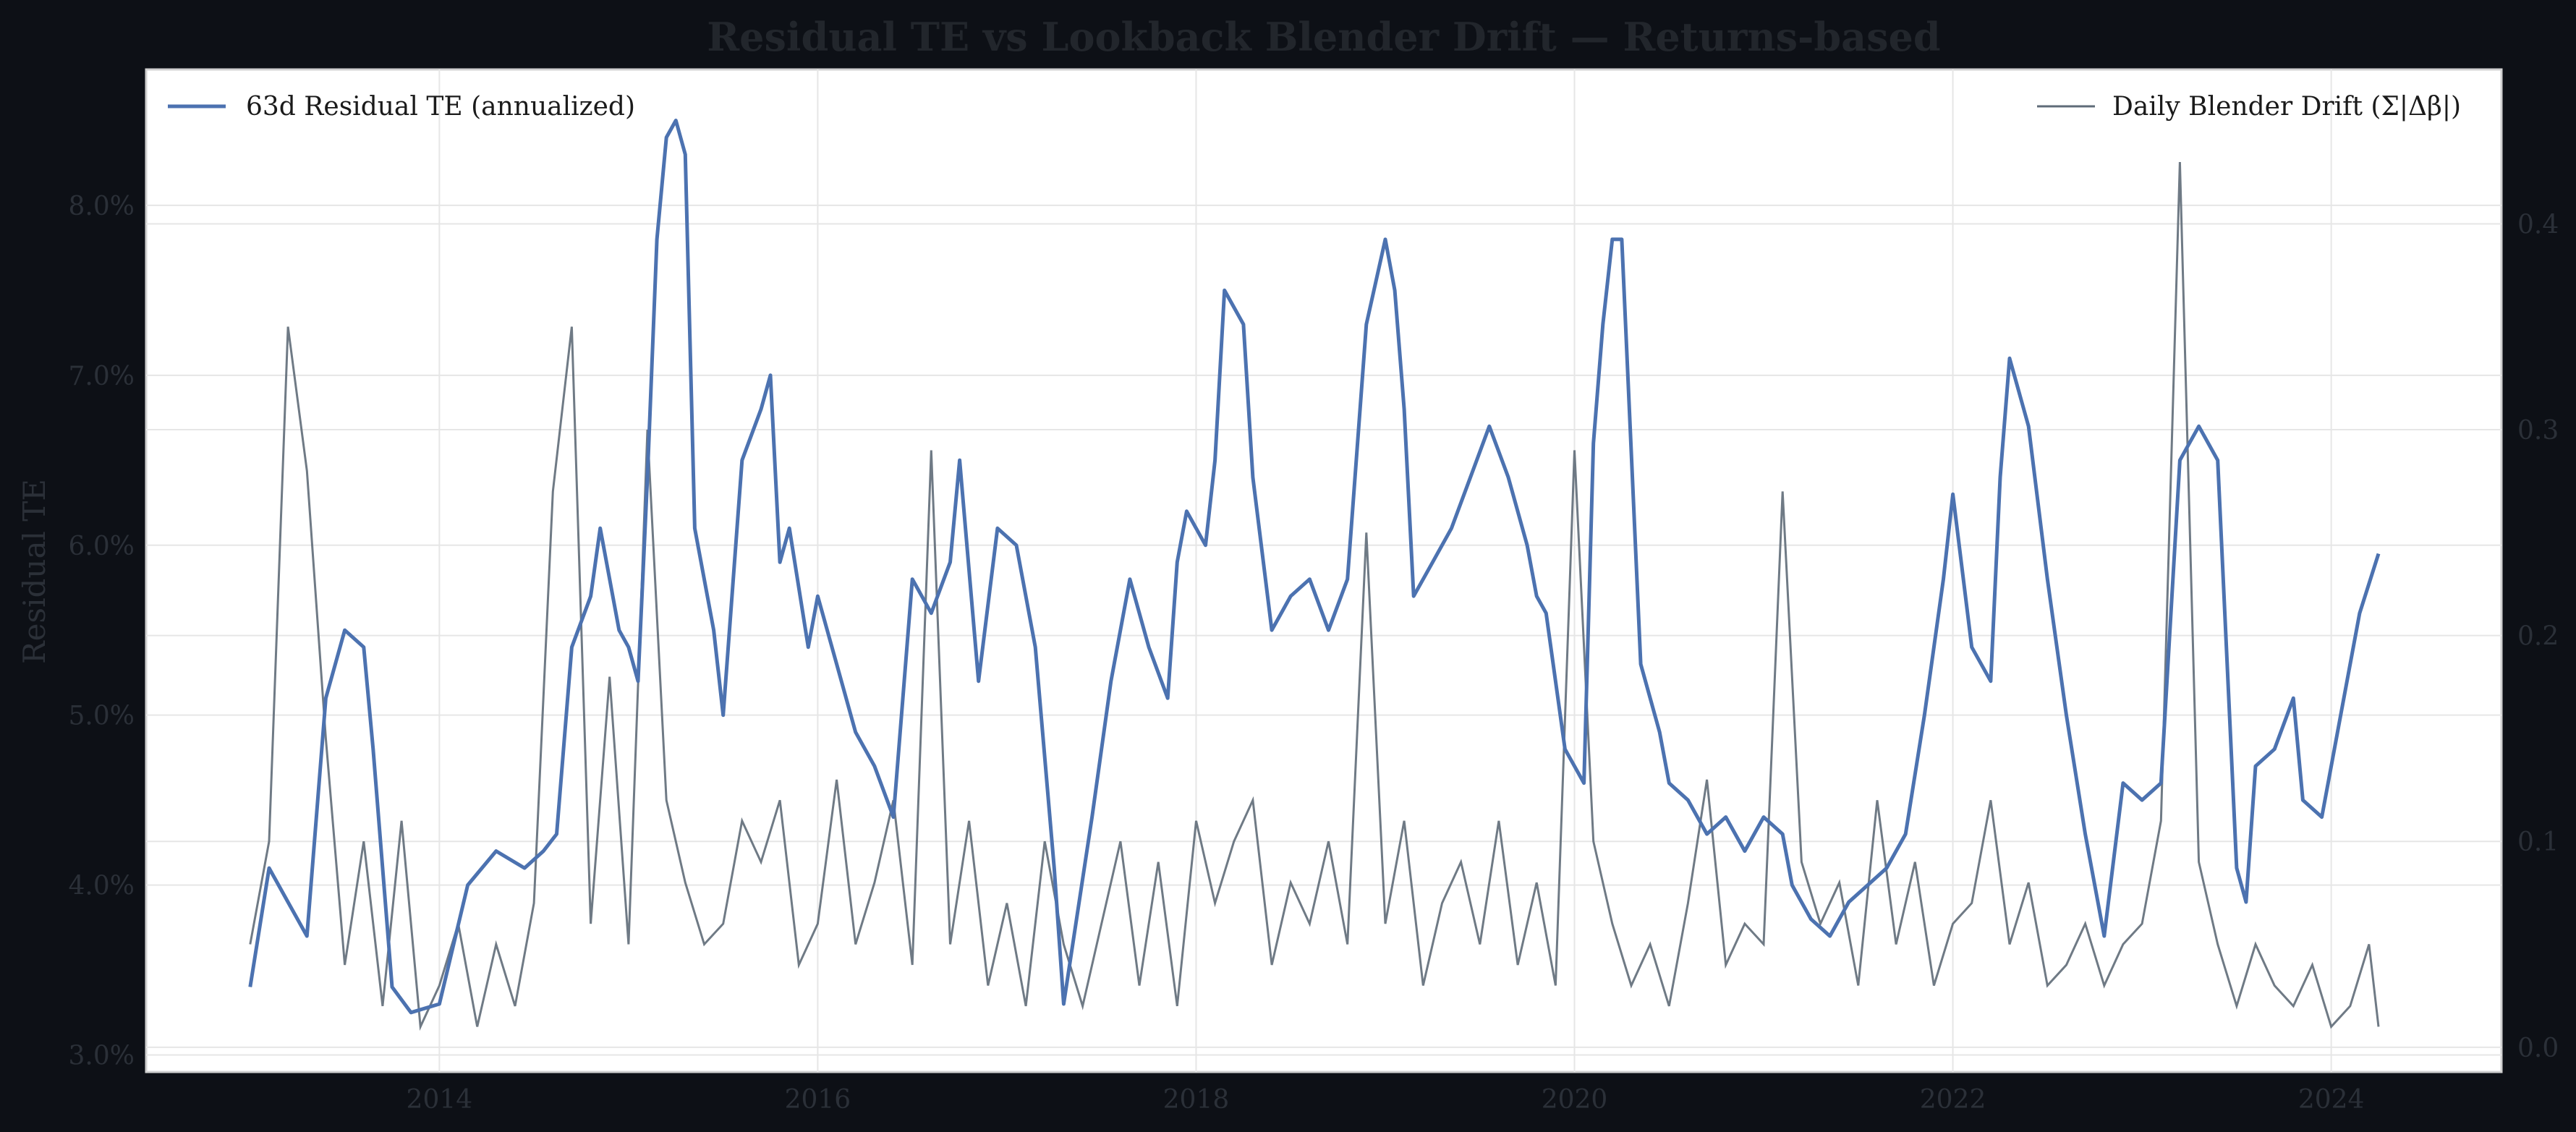  I want to click on legend-left: 63d Residual TE (annualized), so click(401, 107).